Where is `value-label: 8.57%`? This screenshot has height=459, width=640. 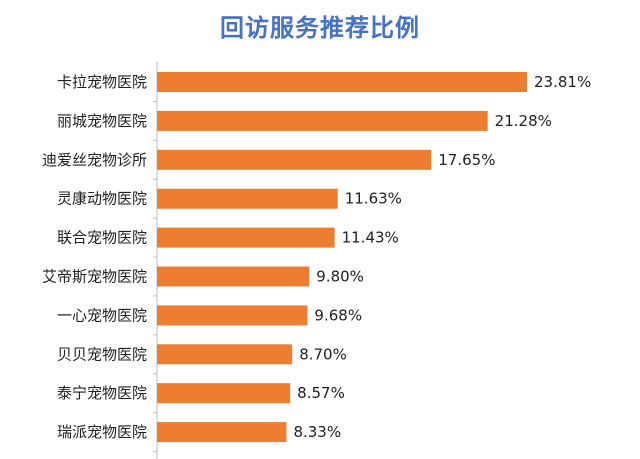 value-label: 8.57% is located at coordinates (321, 393).